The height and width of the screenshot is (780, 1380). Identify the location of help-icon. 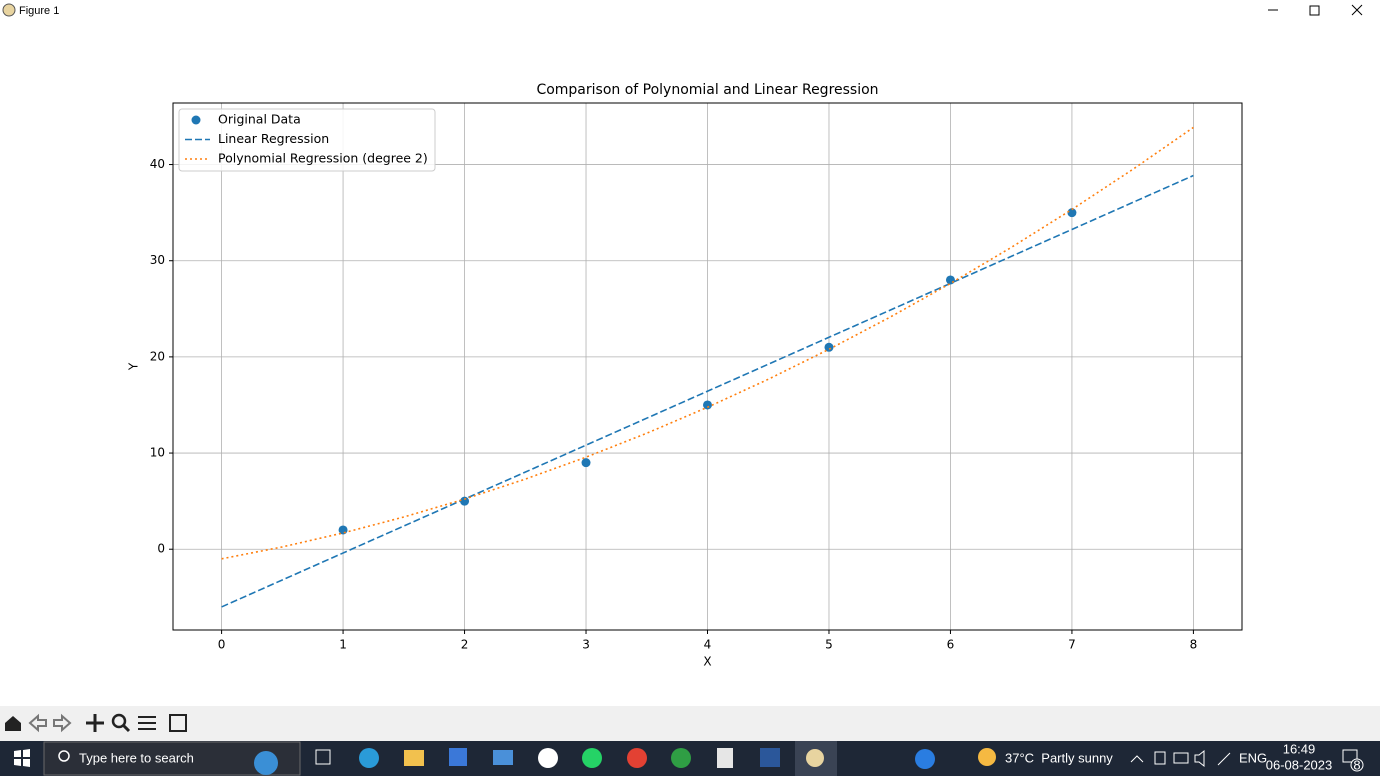
(925, 759).